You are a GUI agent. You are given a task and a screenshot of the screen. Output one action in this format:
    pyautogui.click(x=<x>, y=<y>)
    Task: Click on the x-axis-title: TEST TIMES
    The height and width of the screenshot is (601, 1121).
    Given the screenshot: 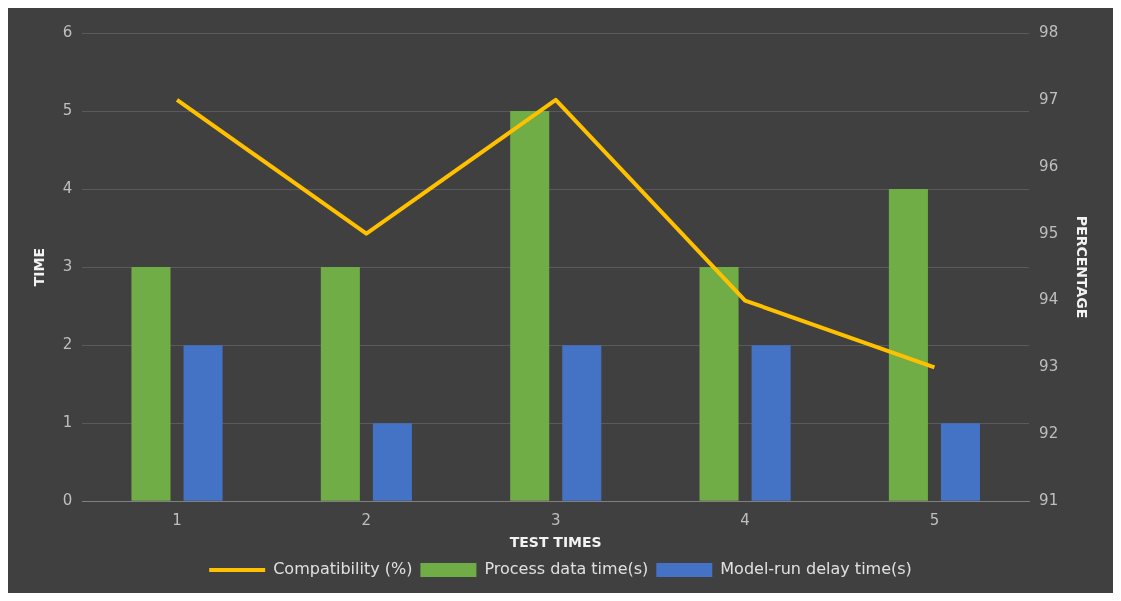 What is the action you would take?
    pyautogui.click(x=555, y=542)
    